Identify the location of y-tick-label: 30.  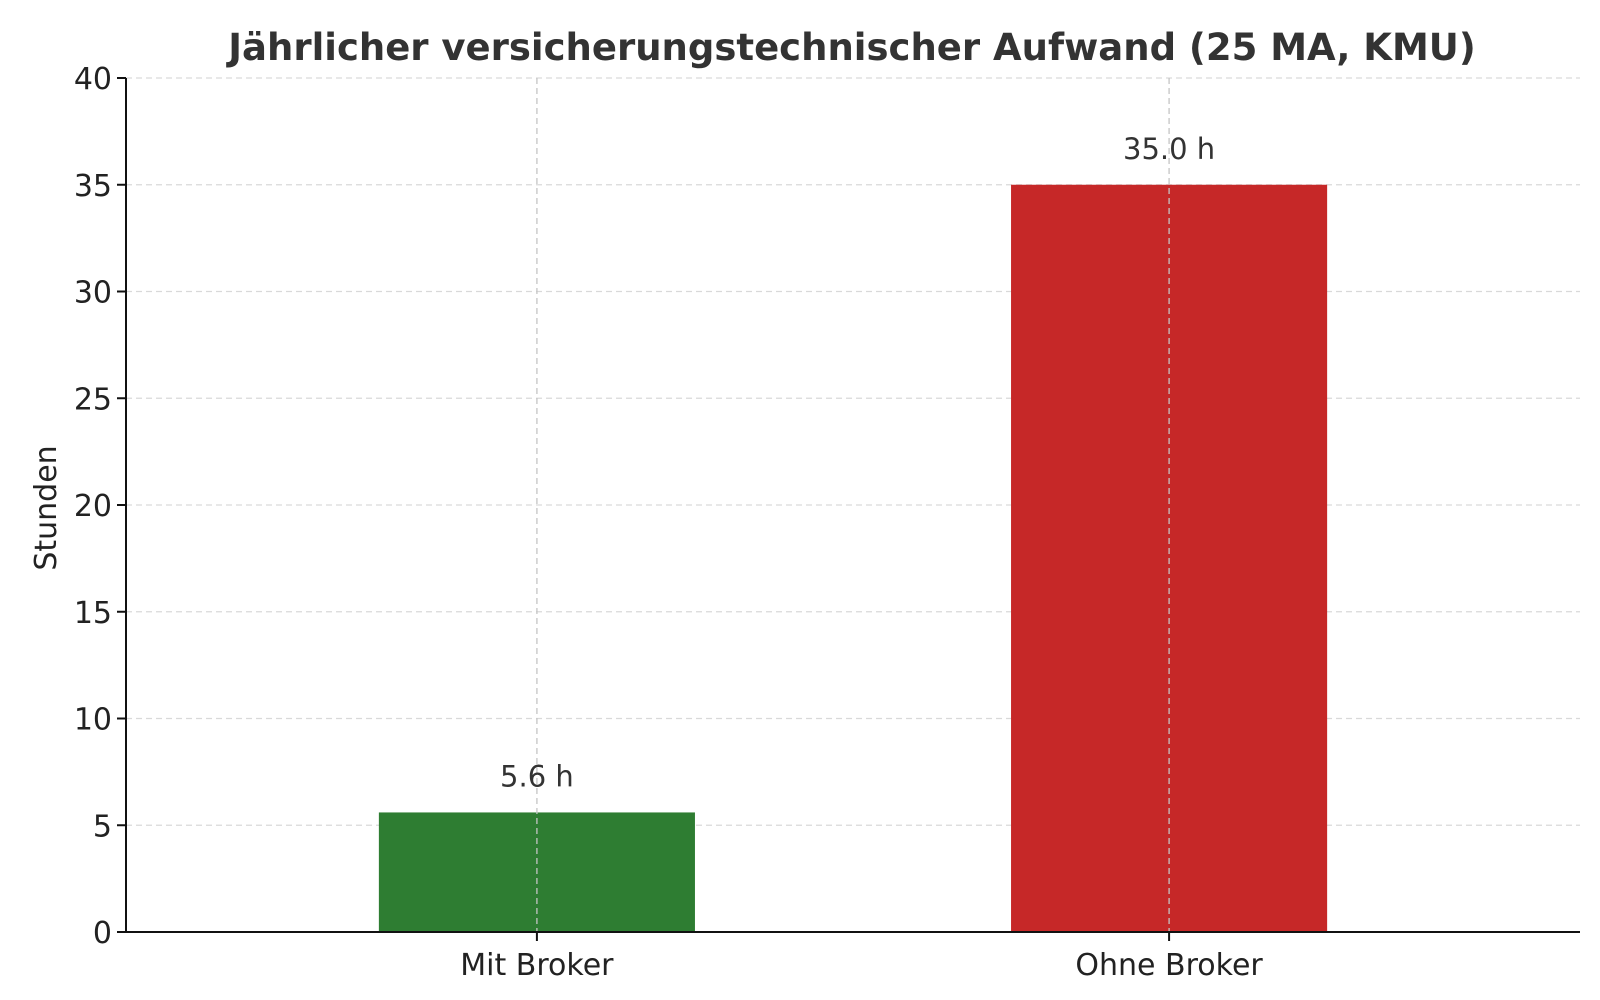
(93, 293).